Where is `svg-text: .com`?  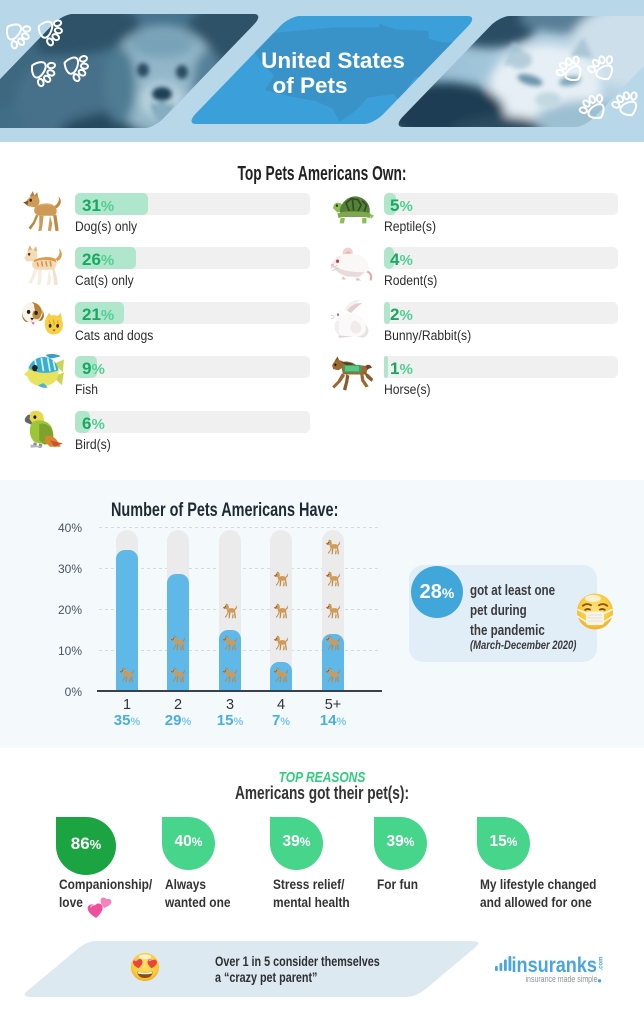
svg-text: .com is located at coordinates (602, 963).